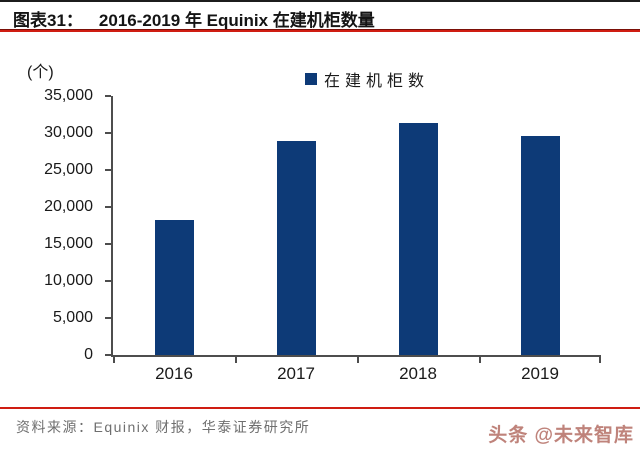  What do you see at coordinates (68, 243) in the screenshot?
I see `y-tick-label: 15,000` at bounding box center [68, 243].